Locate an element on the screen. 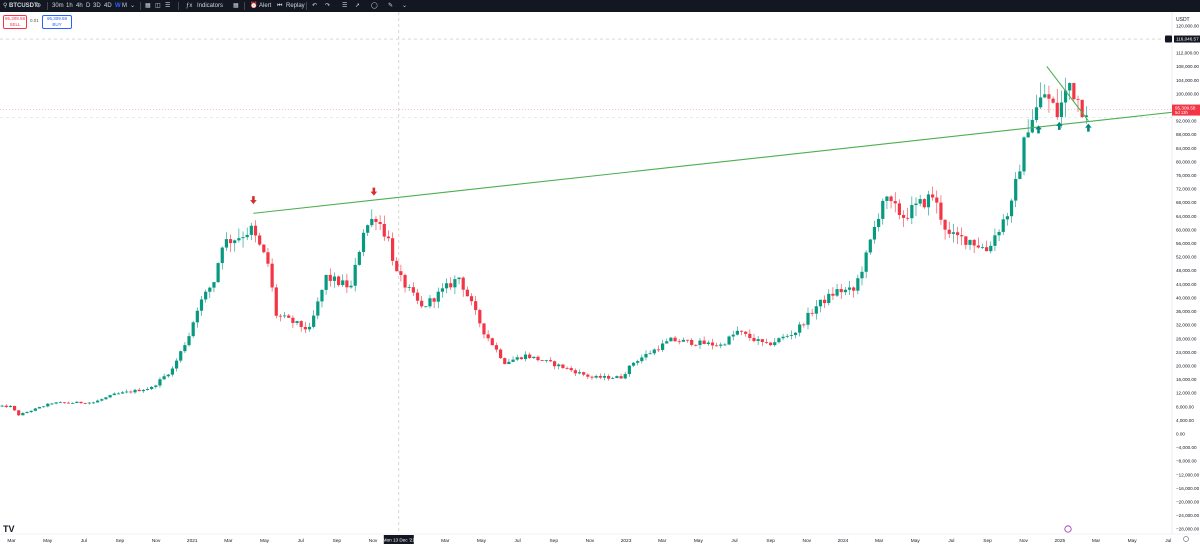 The image size is (1200, 545). sell-button: 95,309.58 SELL is located at coordinates (15, 22).